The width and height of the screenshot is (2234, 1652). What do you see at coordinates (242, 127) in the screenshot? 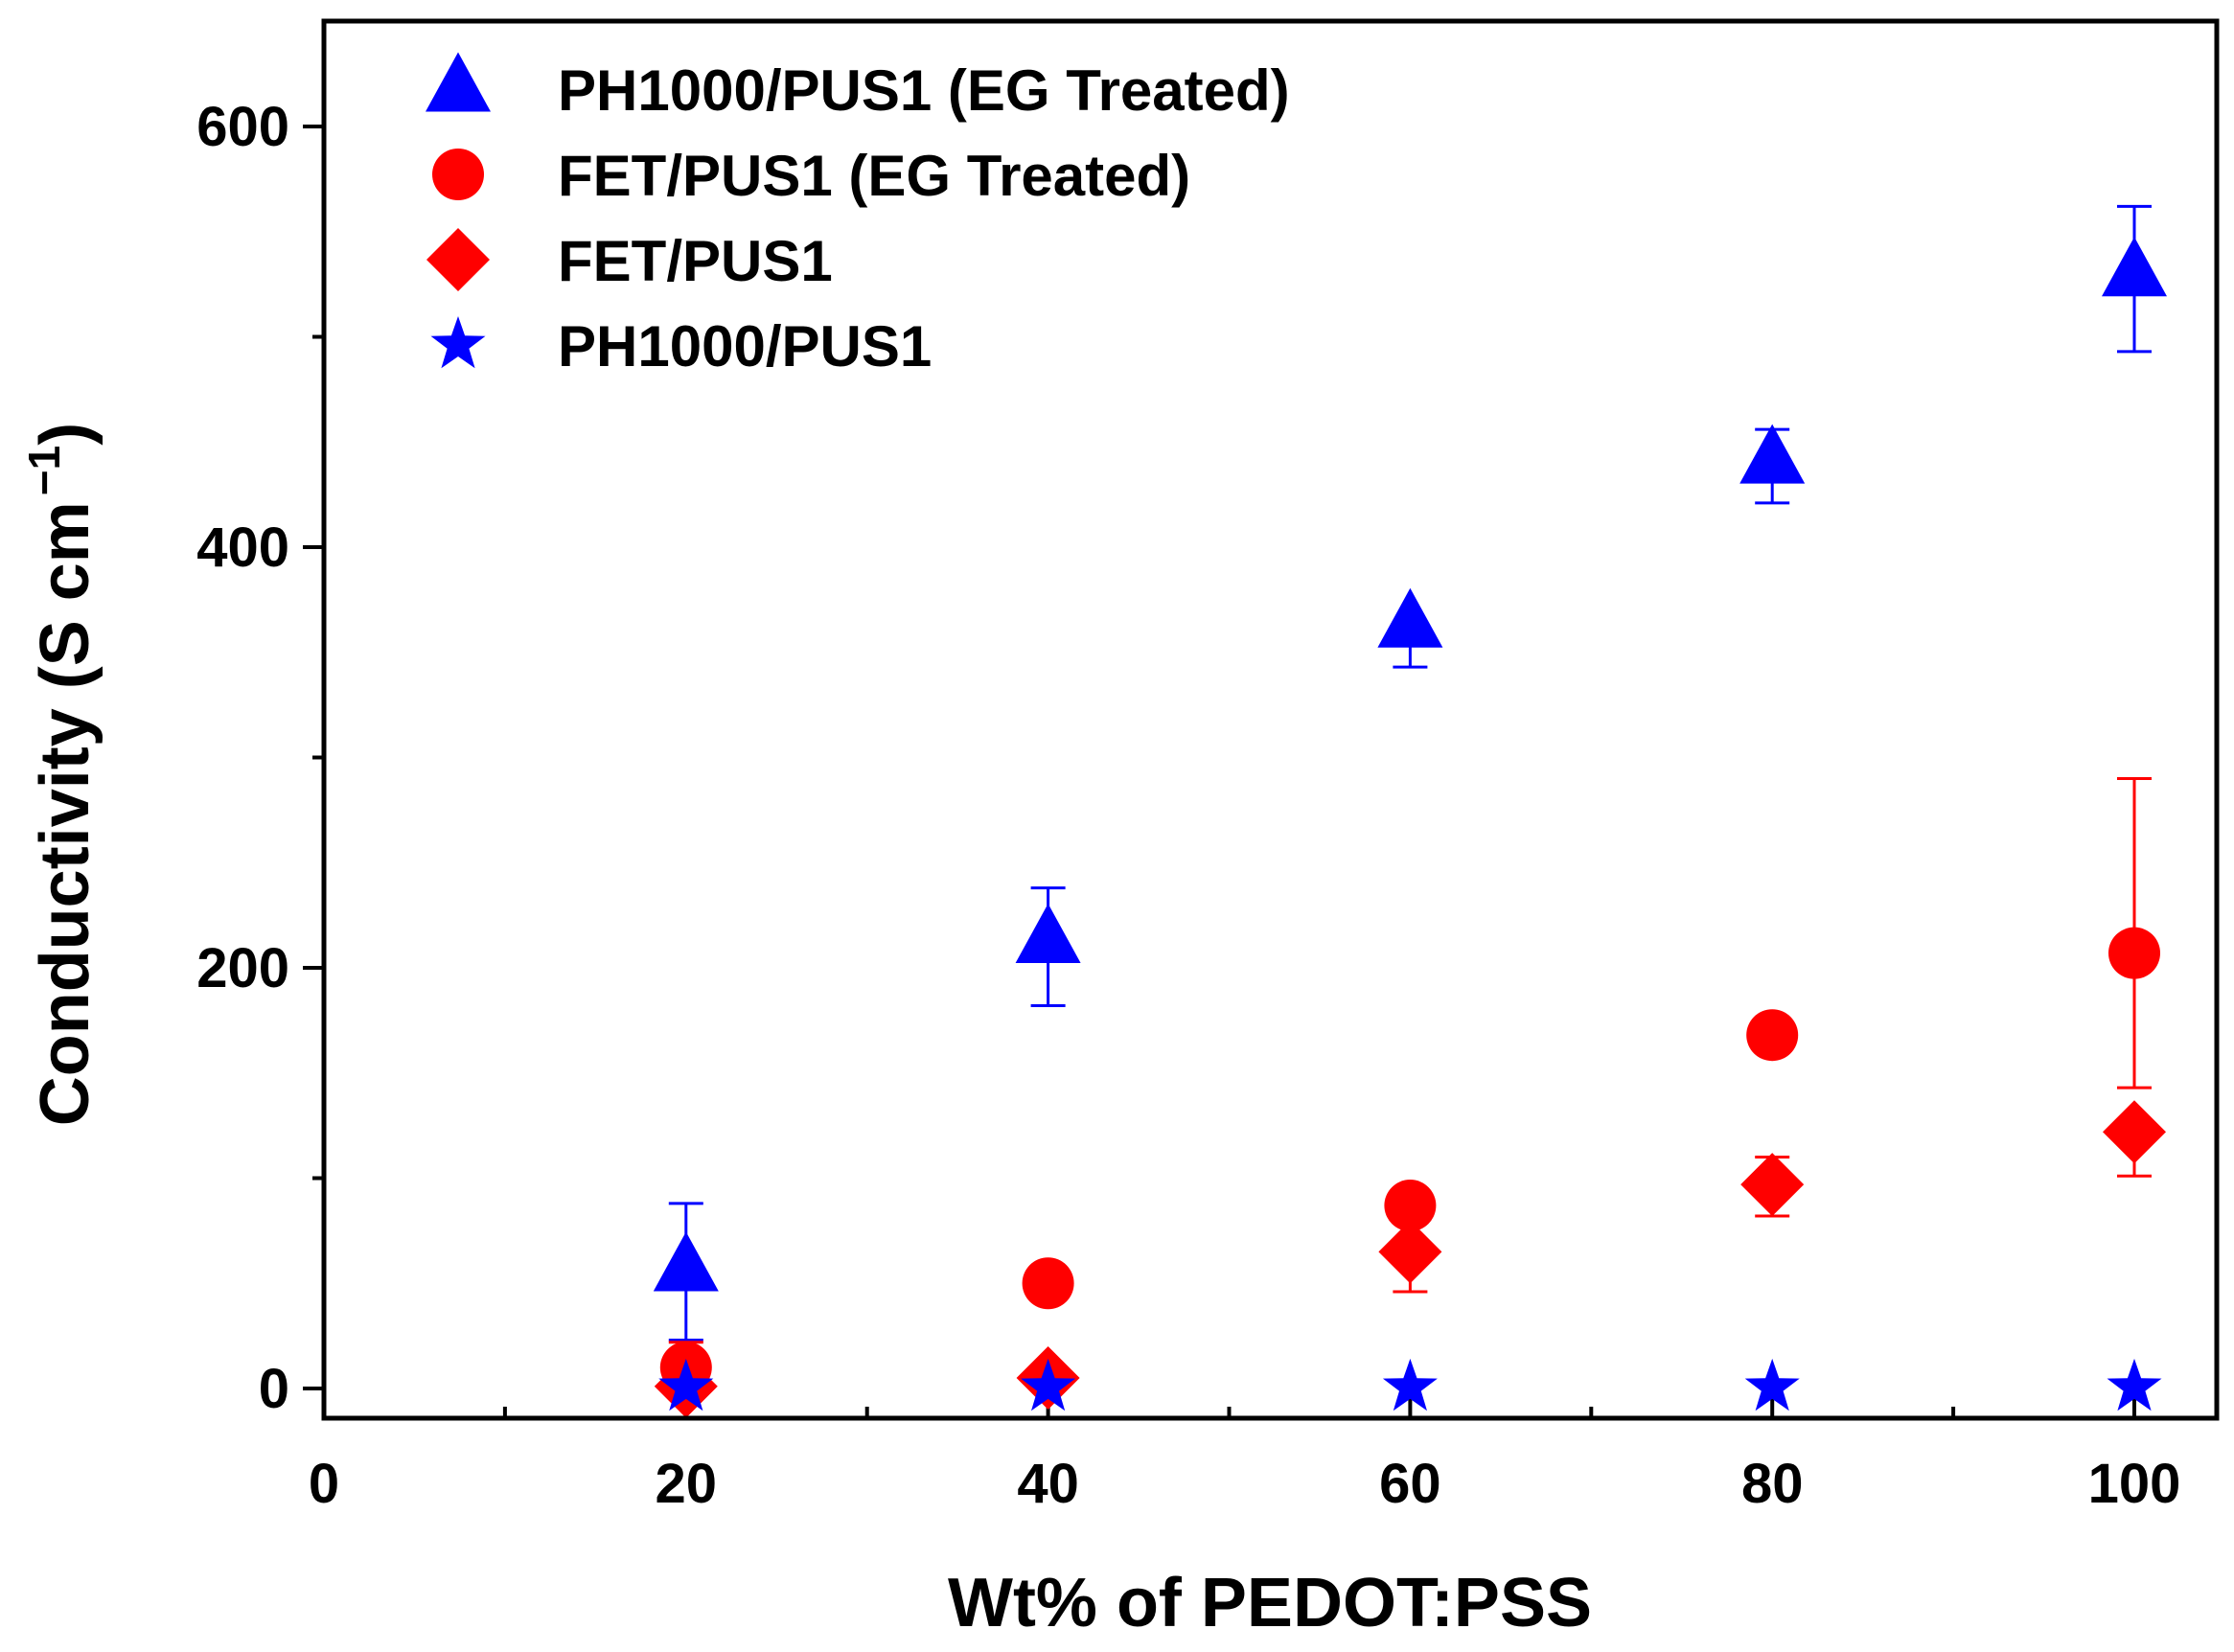
I see `y-tick-label: 600` at bounding box center [242, 127].